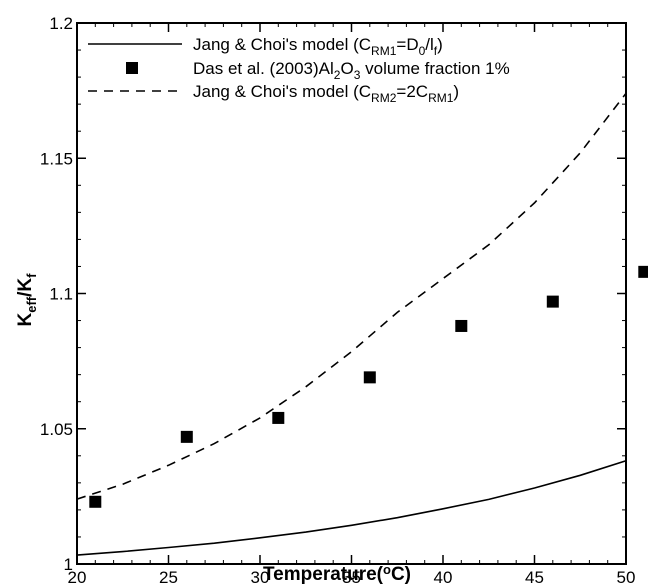  What do you see at coordinates (260, 577) in the screenshot?
I see `x-tick-label: 30` at bounding box center [260, 577].